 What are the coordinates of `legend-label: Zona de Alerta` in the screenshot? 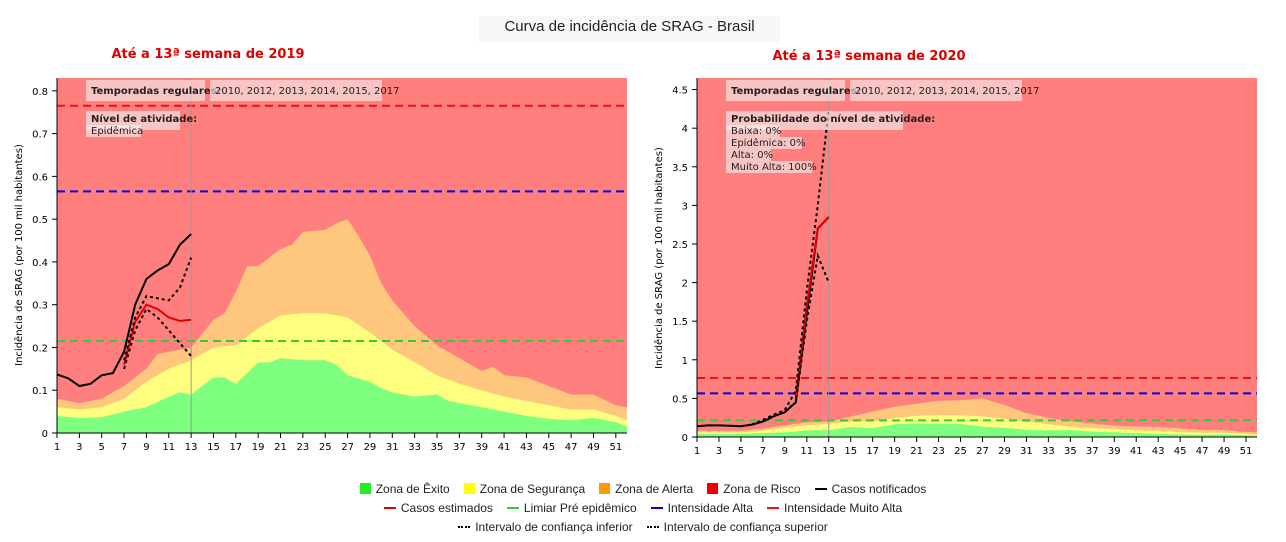 It's located at (654, 489).